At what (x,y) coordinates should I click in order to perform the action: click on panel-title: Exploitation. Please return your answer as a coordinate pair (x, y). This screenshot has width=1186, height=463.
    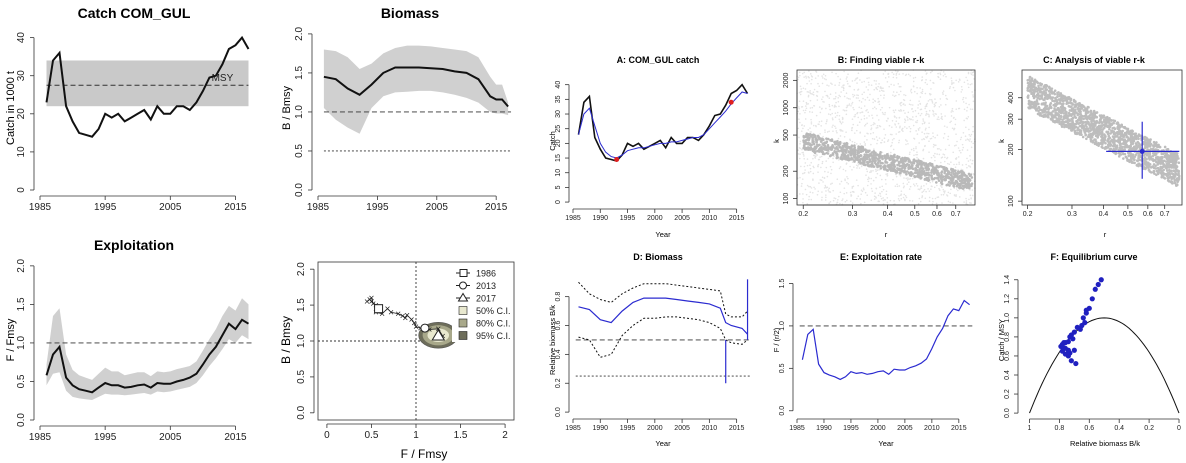
    Looking at the image, I should click on (134, 245).